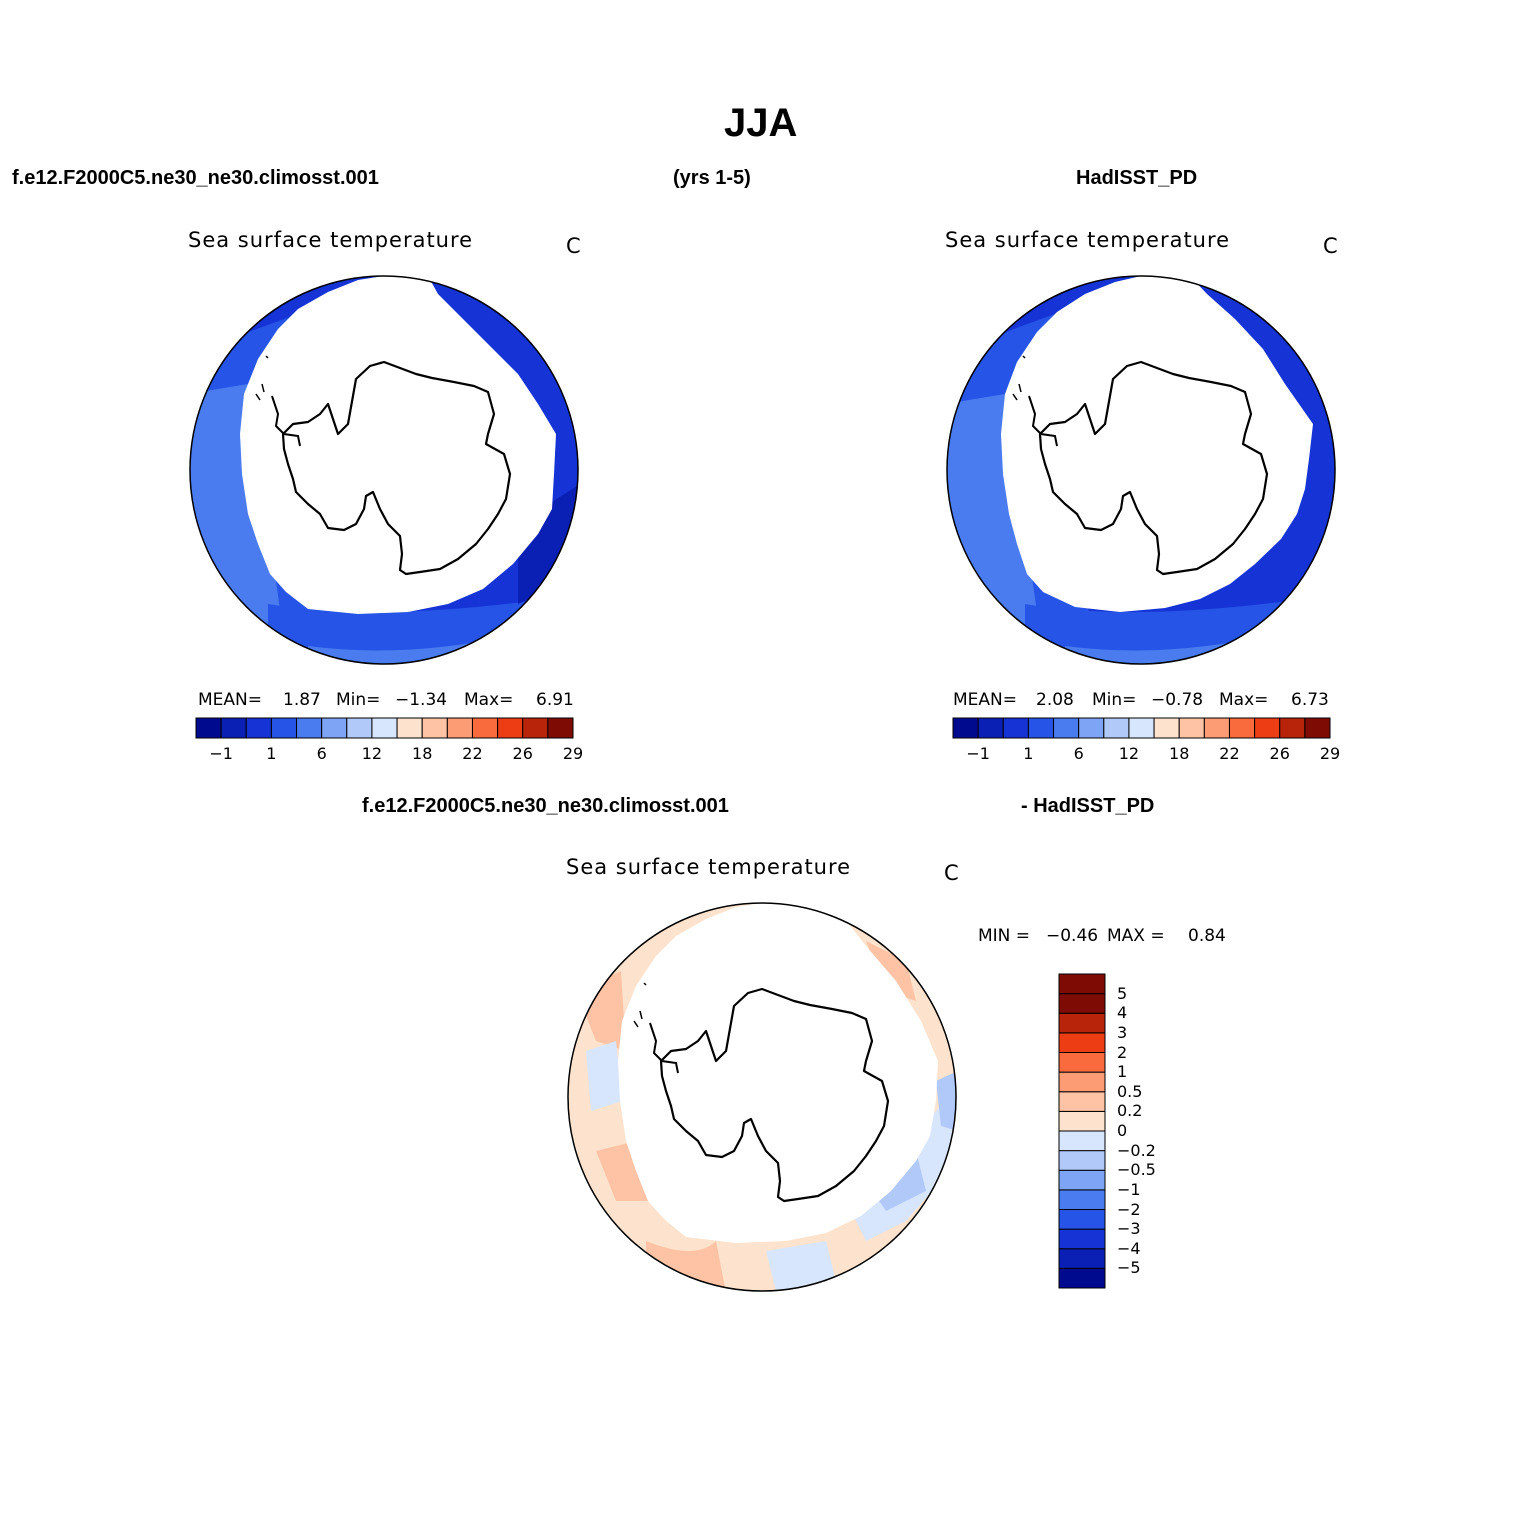 This screenshot has width=1525, height=1525. Describe the element at coordinates (1122, 993) in the screenshot. I see `colorbar-tick-label: 5` at that location.